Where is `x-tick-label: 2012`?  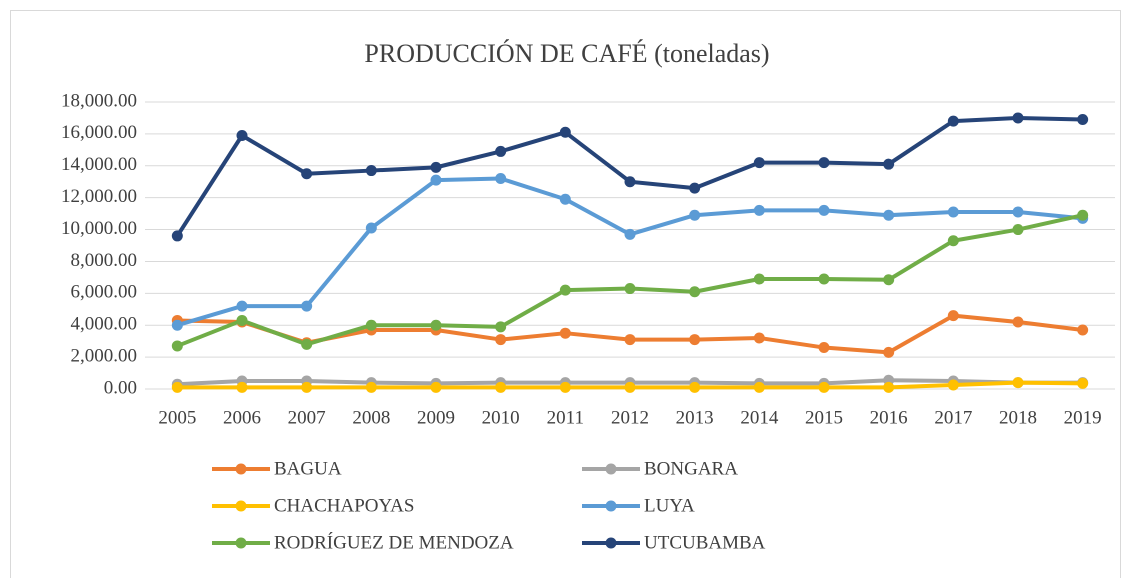 x-tick-label: 2012 is located at coordinates (630, 417).